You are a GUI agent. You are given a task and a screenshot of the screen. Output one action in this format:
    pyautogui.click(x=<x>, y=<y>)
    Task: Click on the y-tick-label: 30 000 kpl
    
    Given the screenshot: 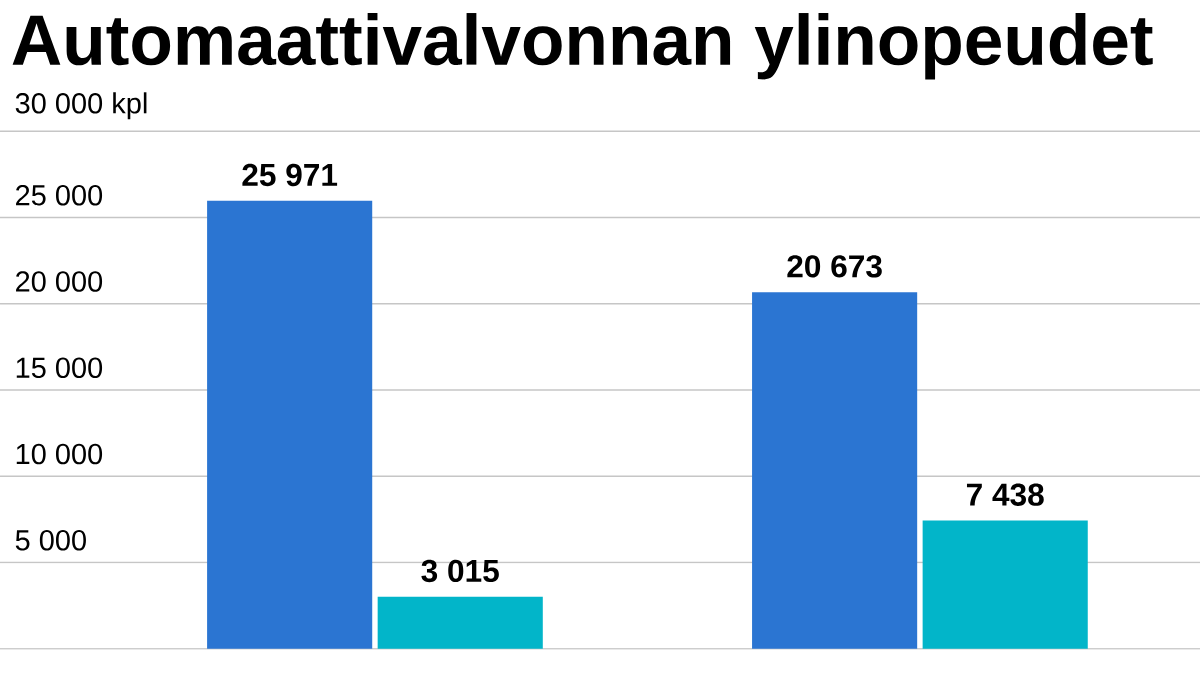 What is the action you would take?
    pyautogui.click(x=81, y=106)
    